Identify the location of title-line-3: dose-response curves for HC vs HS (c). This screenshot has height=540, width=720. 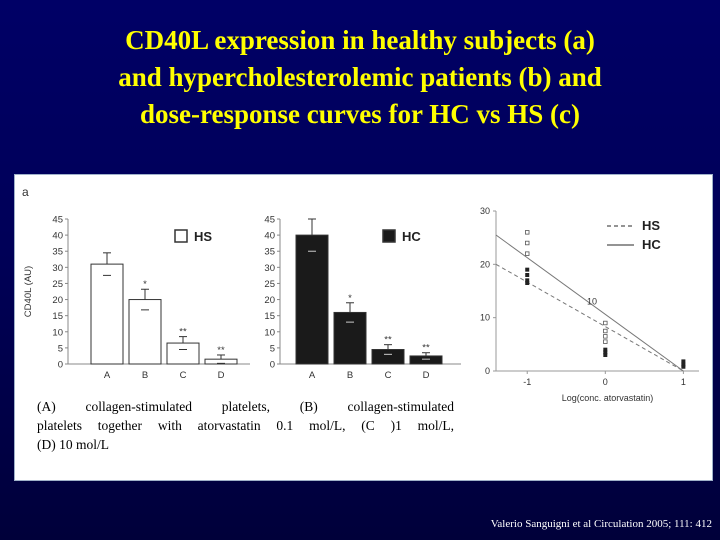
(360, 114).